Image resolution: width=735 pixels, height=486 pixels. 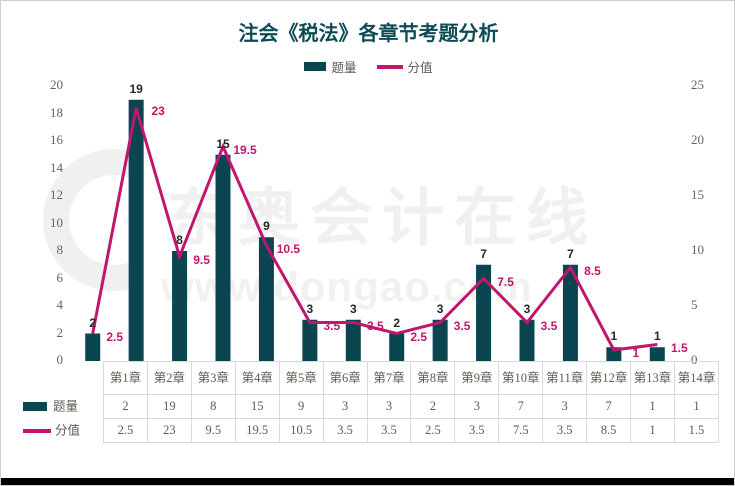 I want to click on table-header-cell: 第2章, so click(x=169, y=378).